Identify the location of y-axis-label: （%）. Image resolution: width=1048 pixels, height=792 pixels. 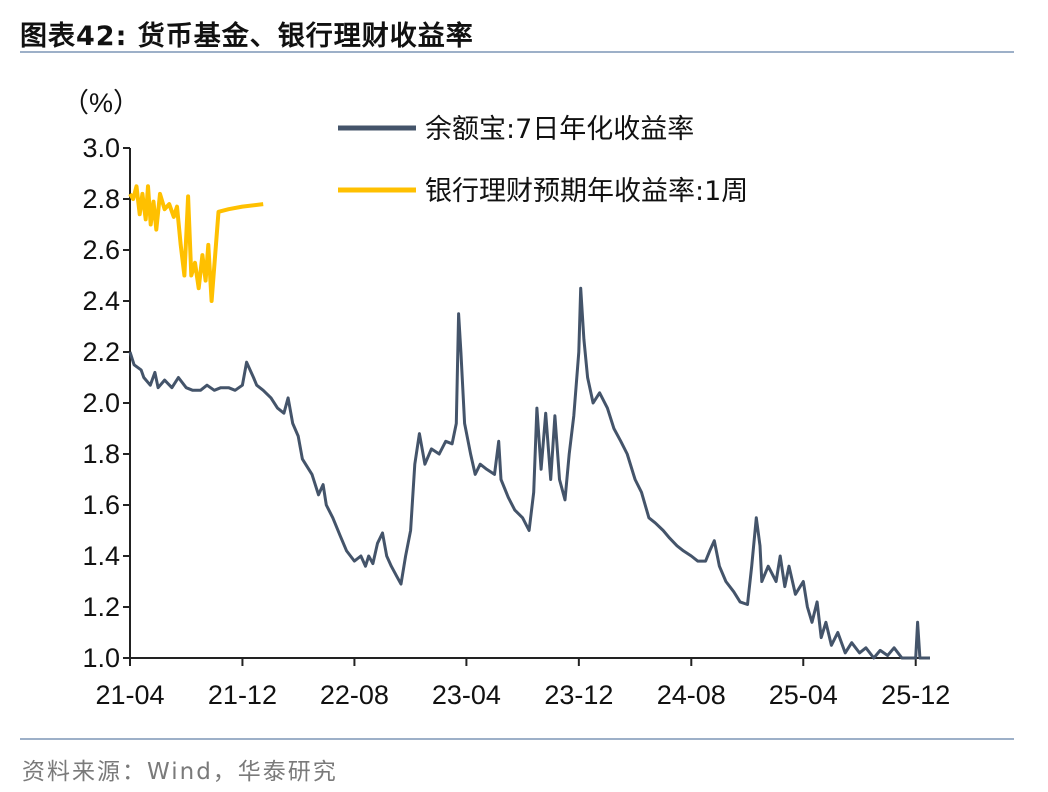
(101, 103).